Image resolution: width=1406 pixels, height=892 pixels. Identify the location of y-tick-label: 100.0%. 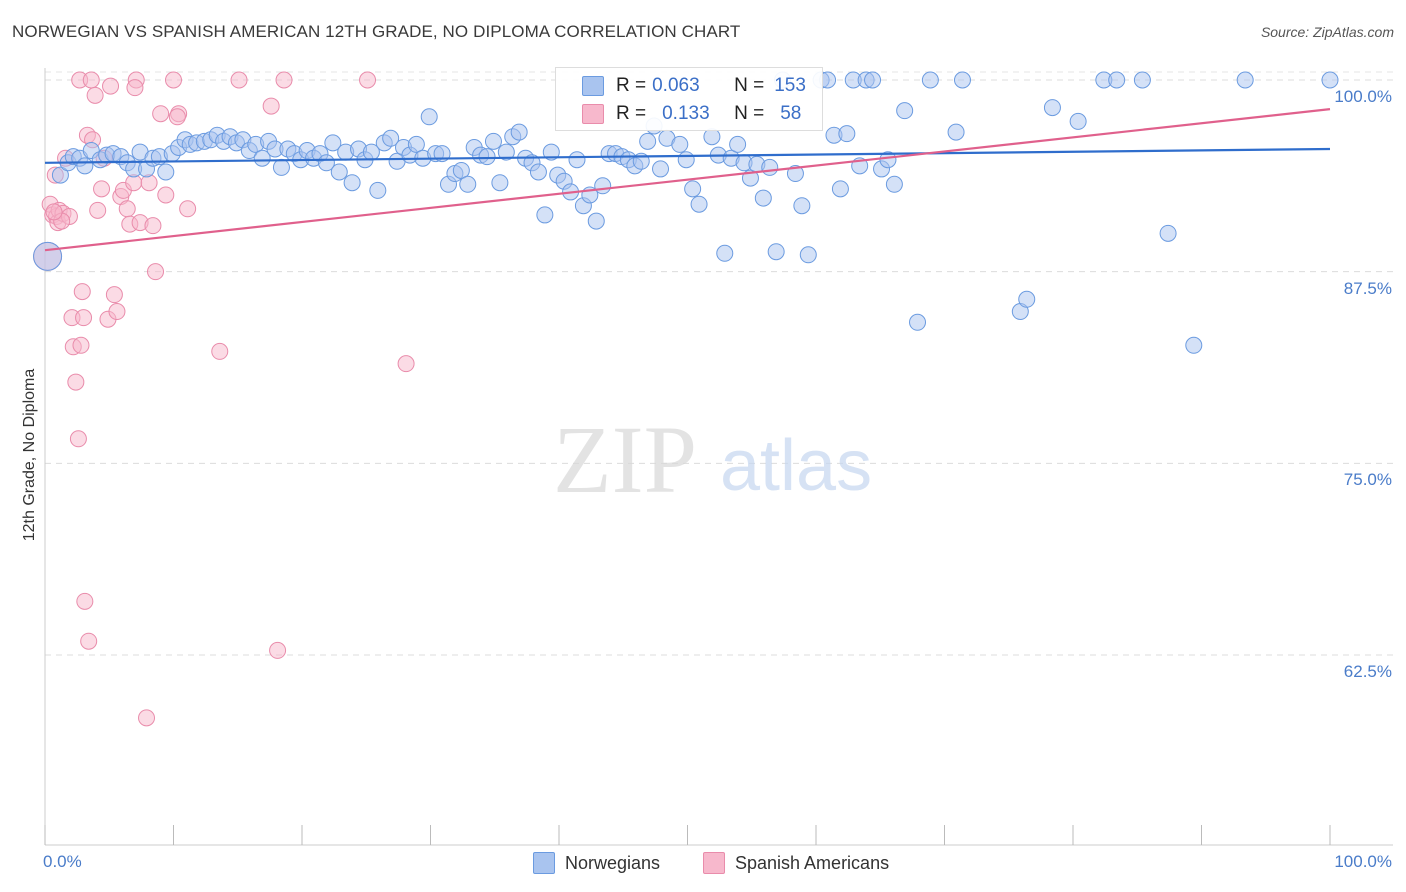
(1363, 96).